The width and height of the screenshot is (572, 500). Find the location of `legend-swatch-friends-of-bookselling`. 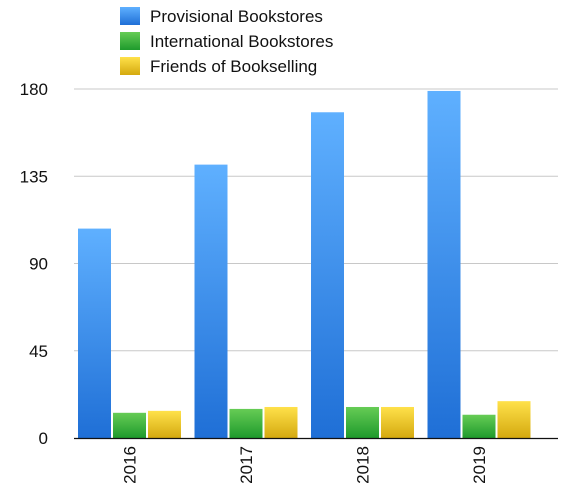

legend-swatch-friends-of-bookselling is located at coordinates (130, 66).